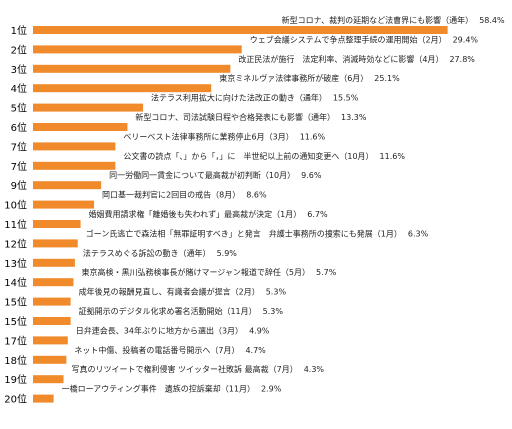 The image size is (512, 429). I want to click on bar-label: ネット中傷、投稿者の電話番号開示へ（7月） 4.7%, so click(170, 350).